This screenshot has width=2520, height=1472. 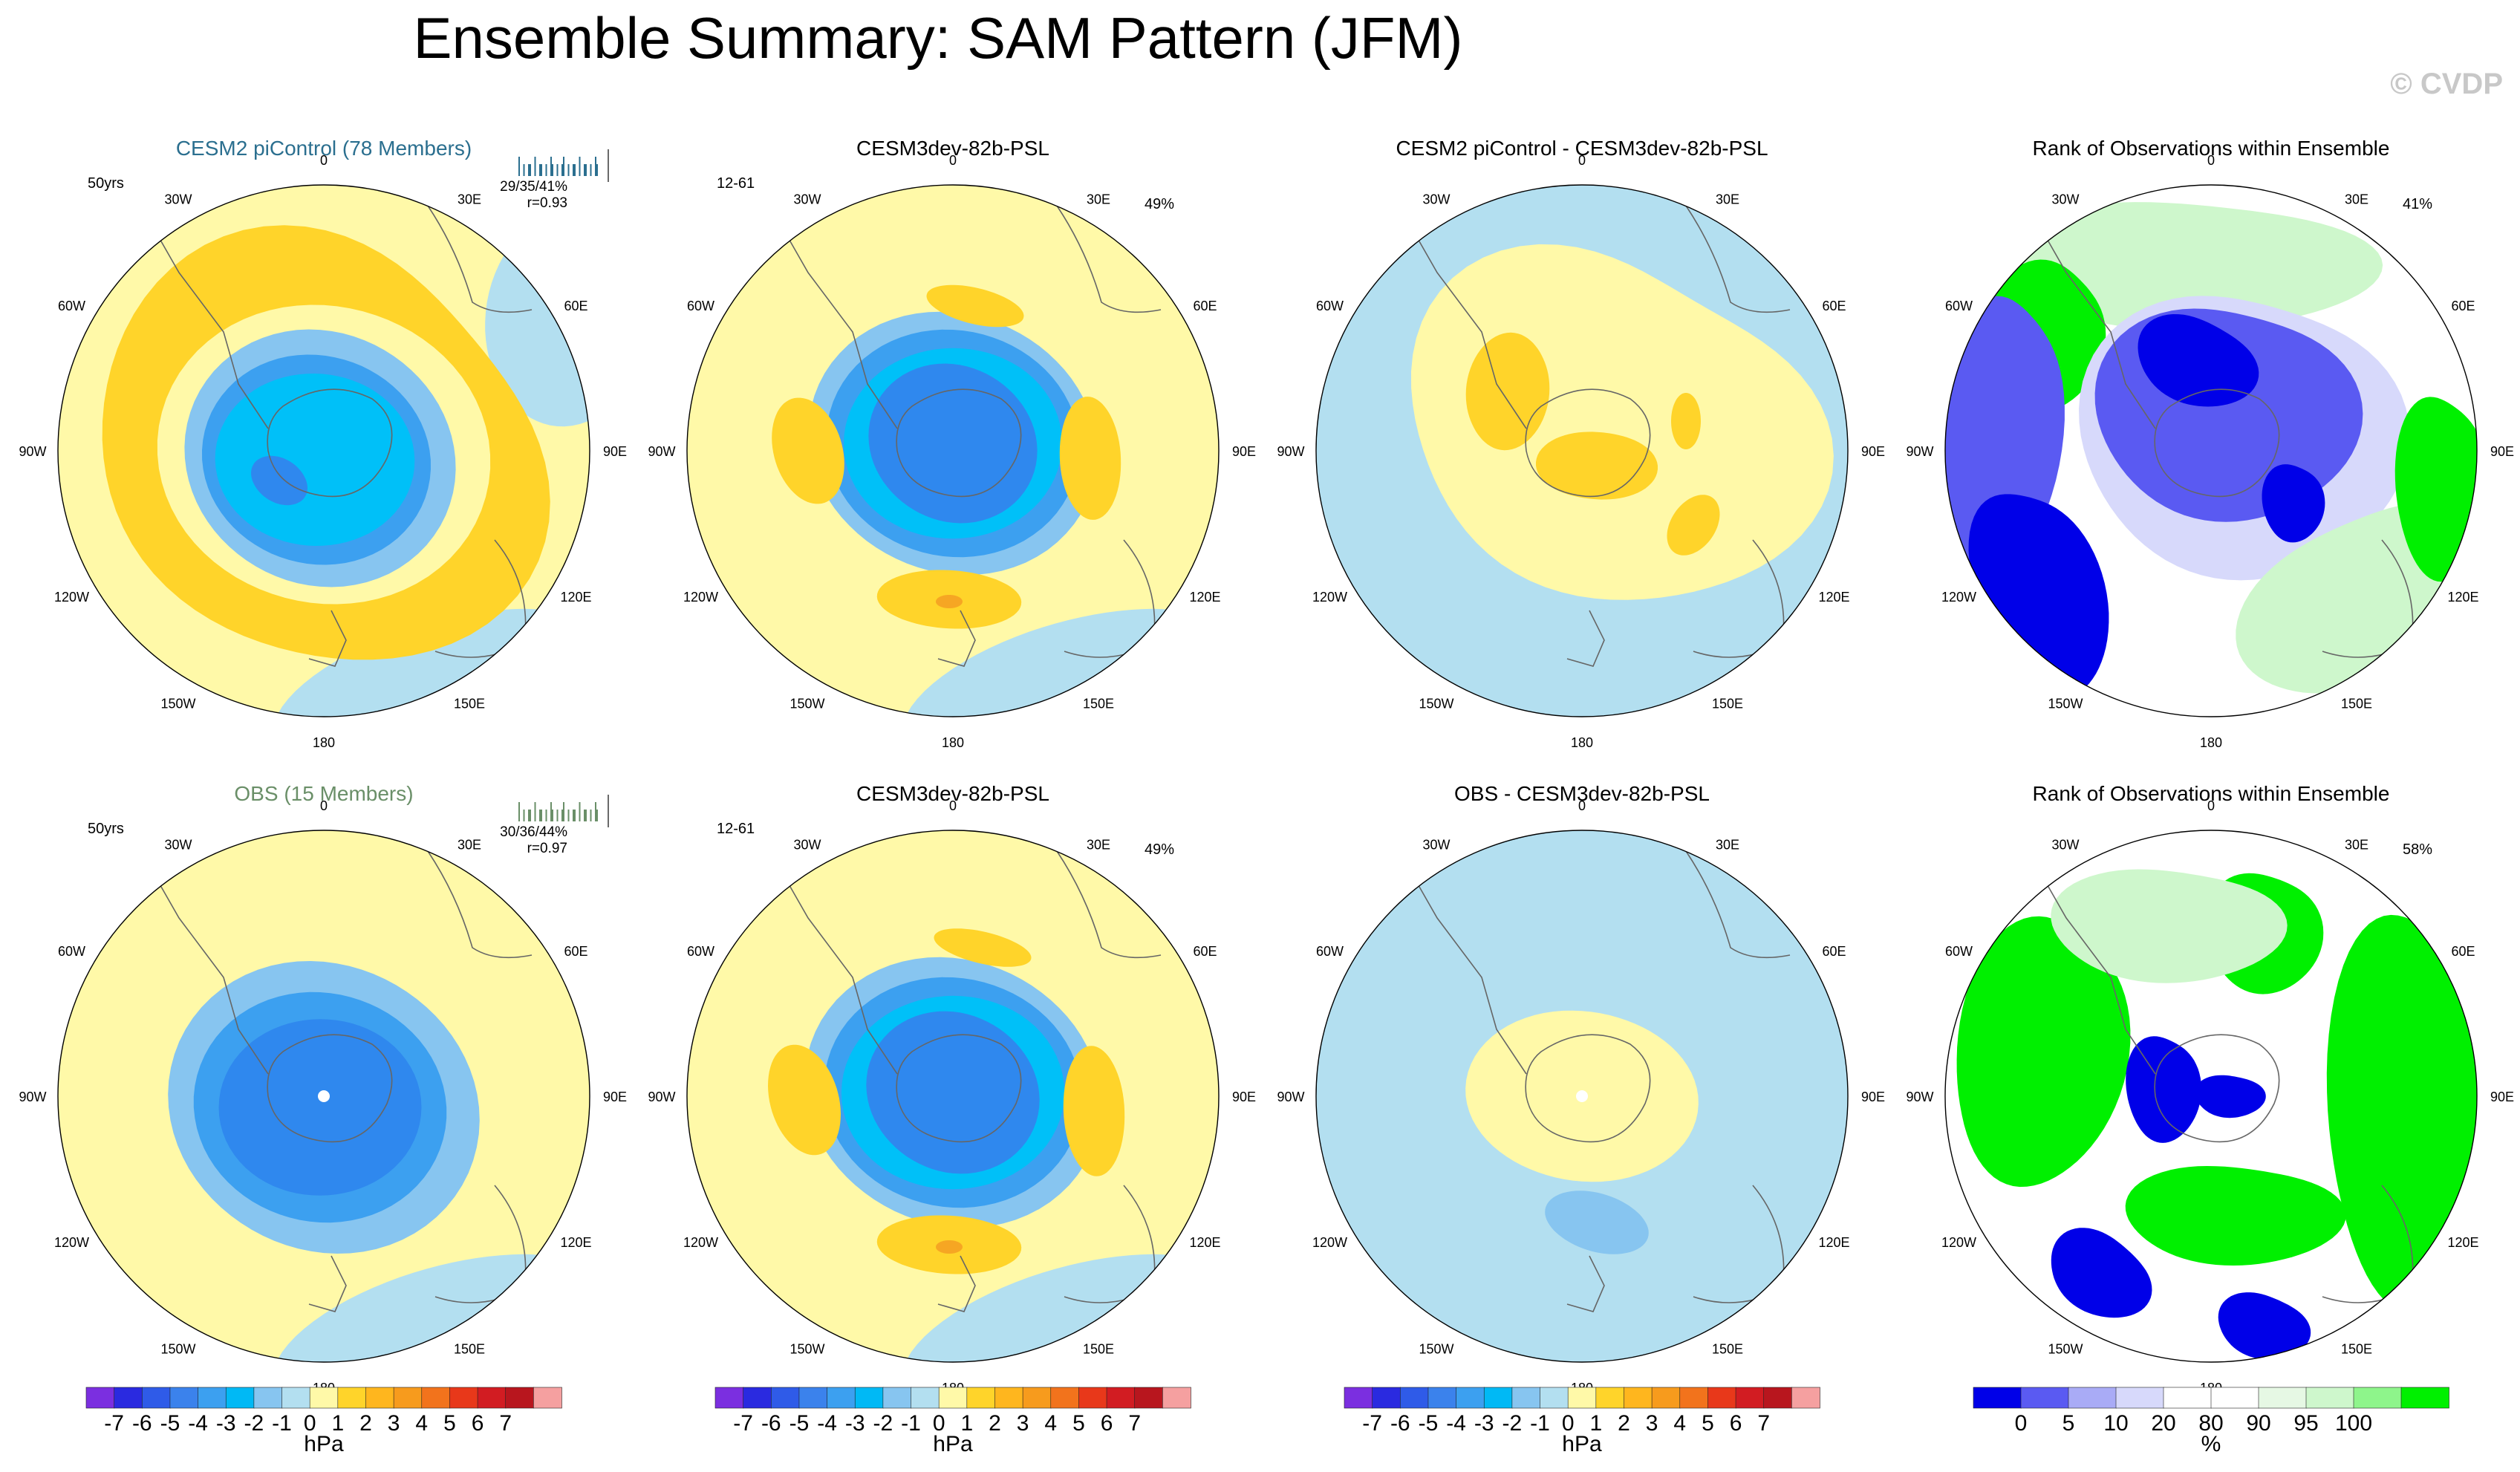 I want to click on rank-blue-pole-east, so click(x=2230, y=1096).